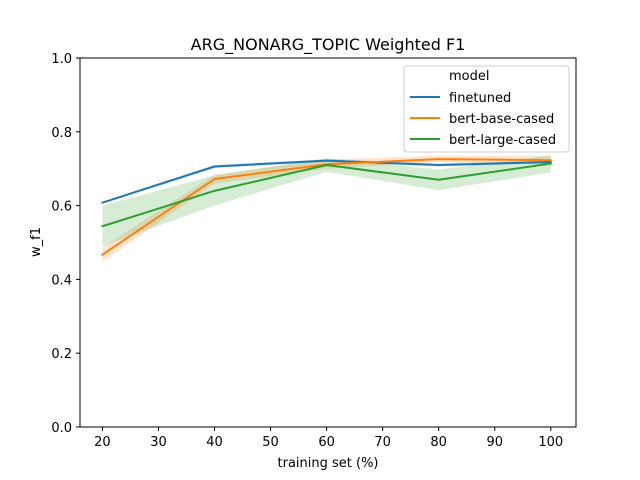 This screenshot has height=480, width=640. I want to click on y-tick-label: 0.6, so click(61, 207).